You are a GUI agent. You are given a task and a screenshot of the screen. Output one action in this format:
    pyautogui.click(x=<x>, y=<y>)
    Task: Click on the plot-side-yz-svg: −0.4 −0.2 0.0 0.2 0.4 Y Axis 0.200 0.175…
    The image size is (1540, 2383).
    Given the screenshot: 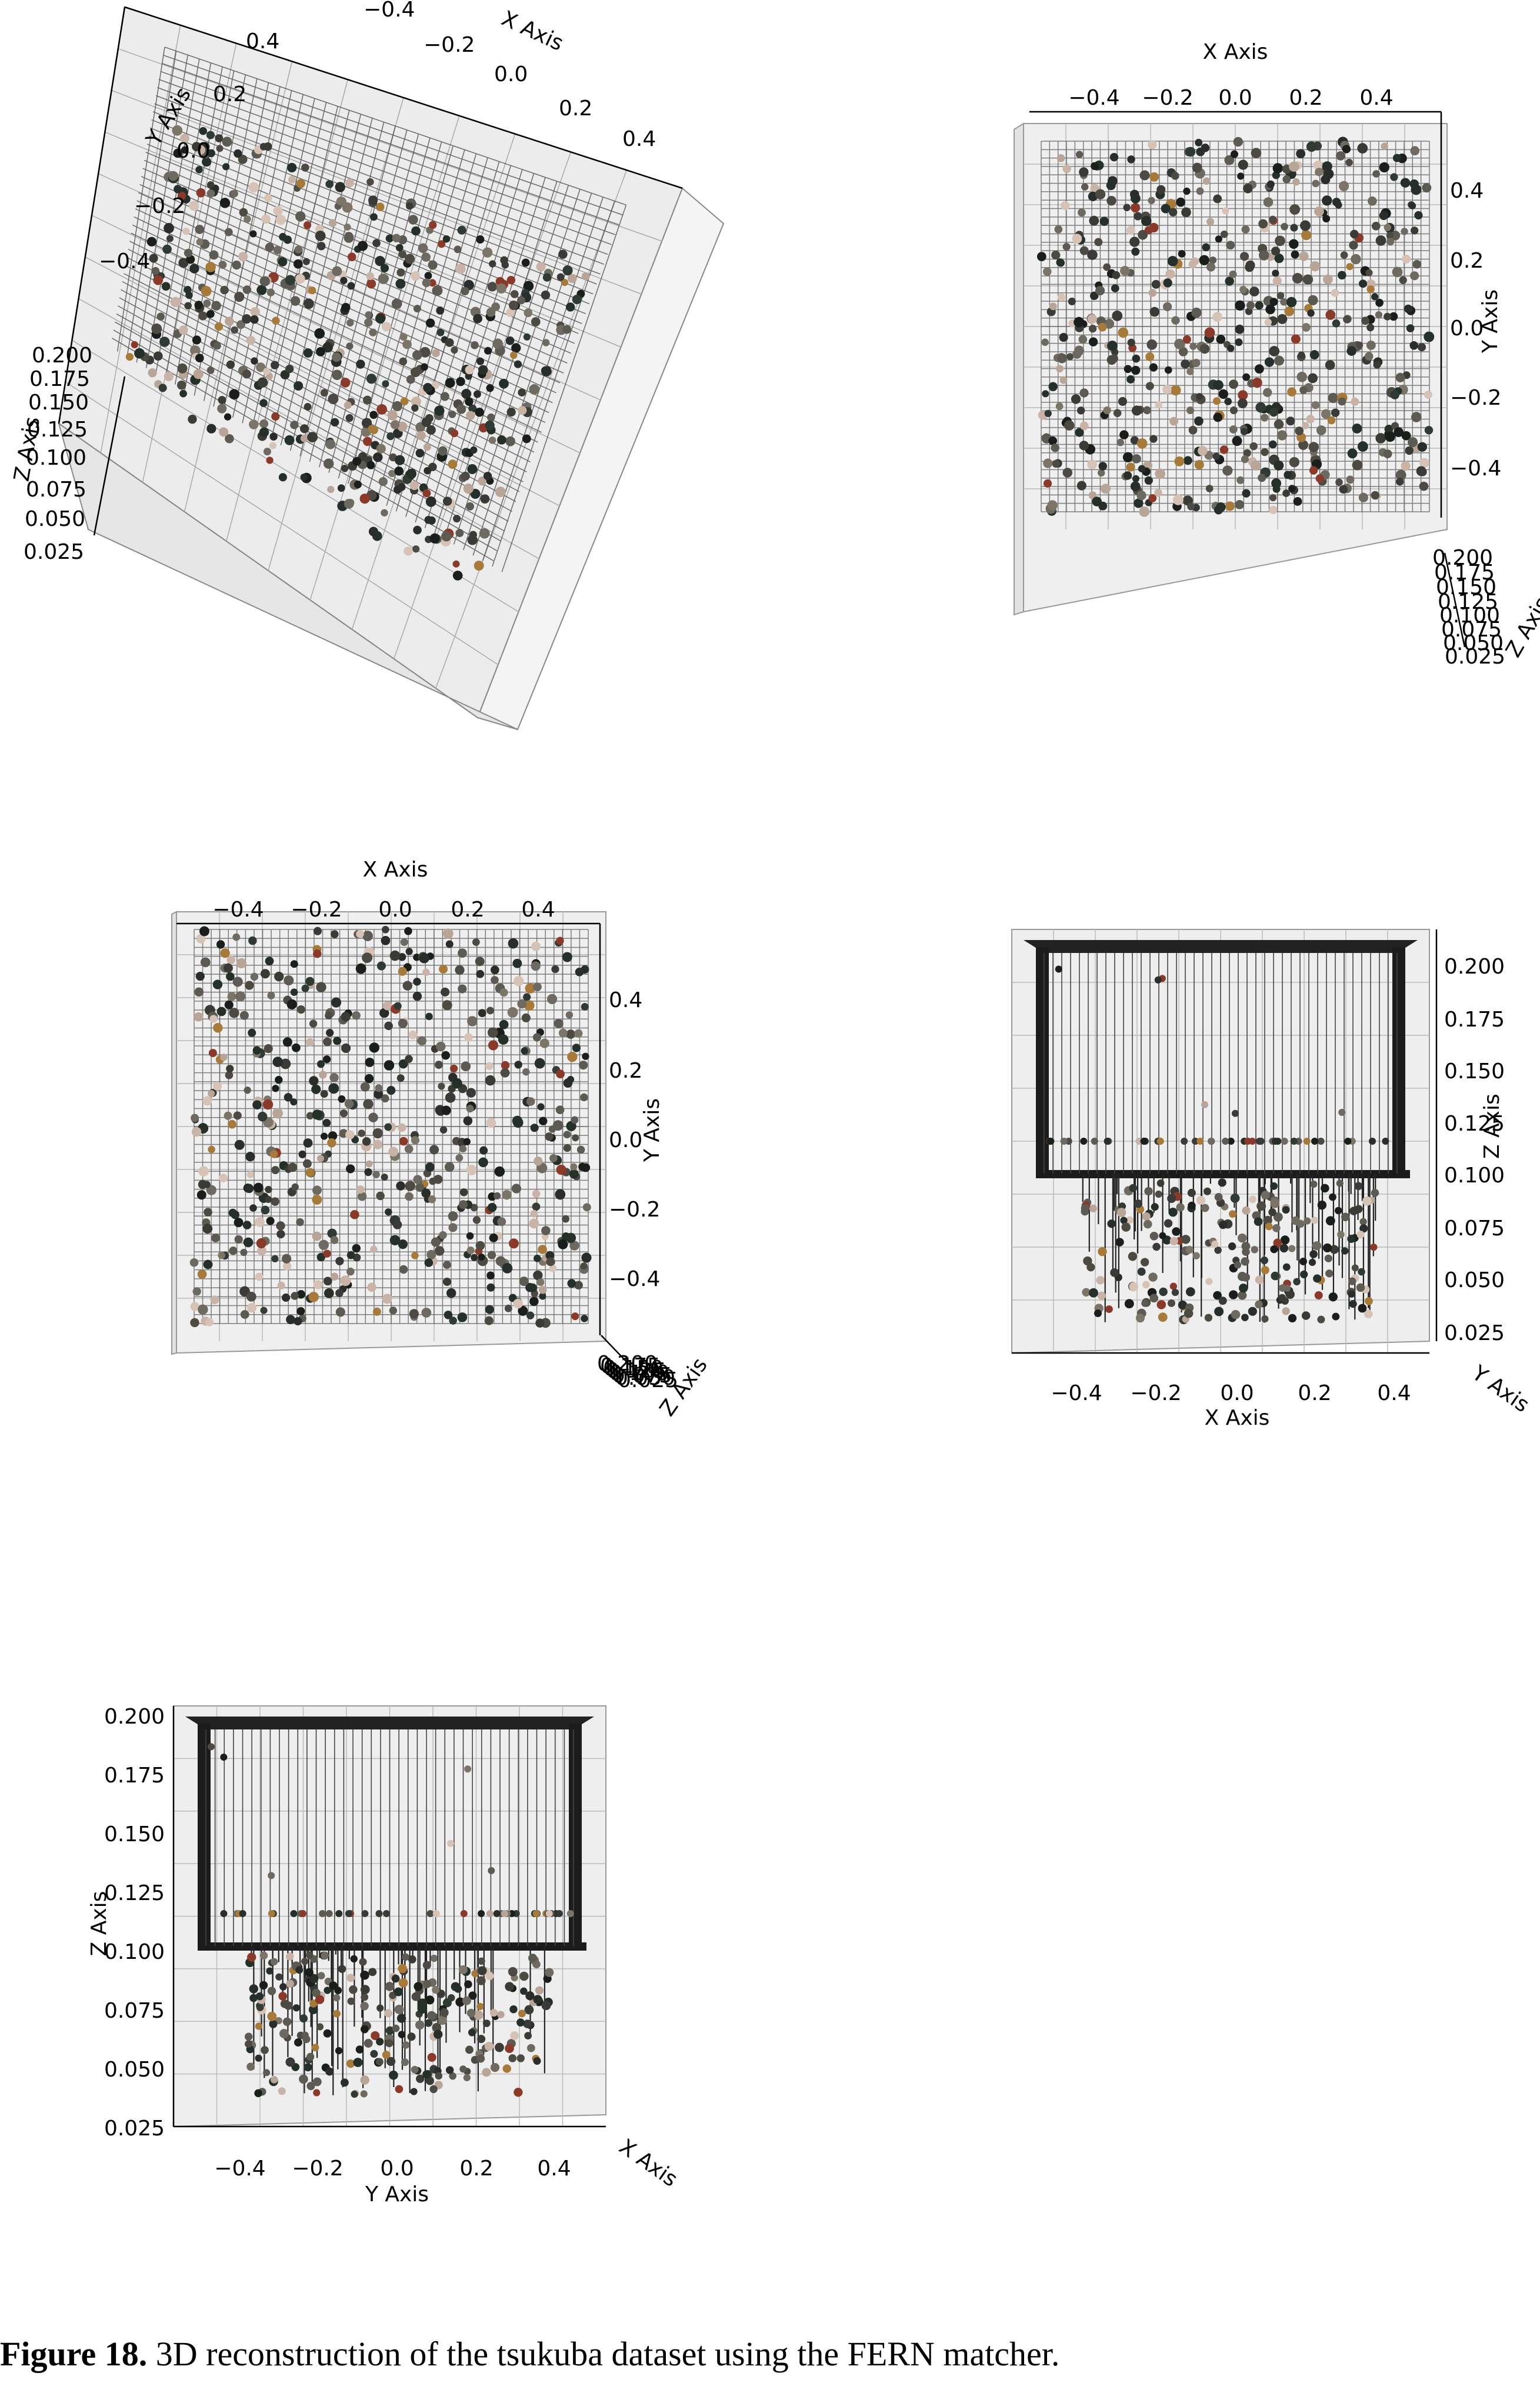 What is the action you would take?
    pyautogui.click(x=384, y=1956)
    